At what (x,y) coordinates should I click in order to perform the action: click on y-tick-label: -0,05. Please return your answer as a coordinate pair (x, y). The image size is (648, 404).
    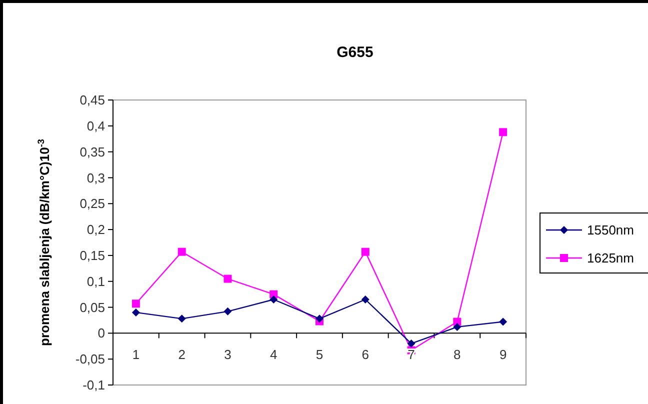
    Looking at the image, I should click on (90, 359).